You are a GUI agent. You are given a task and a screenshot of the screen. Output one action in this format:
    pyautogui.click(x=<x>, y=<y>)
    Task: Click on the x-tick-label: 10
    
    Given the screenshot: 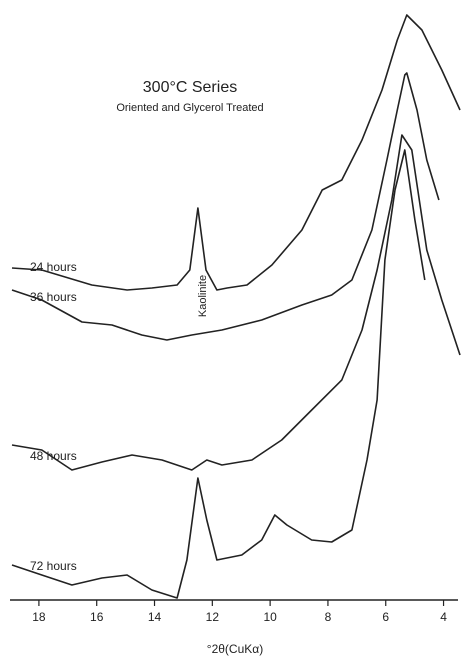 What is the action you would take?
    pyautogui.click(x=270, y=617)
    